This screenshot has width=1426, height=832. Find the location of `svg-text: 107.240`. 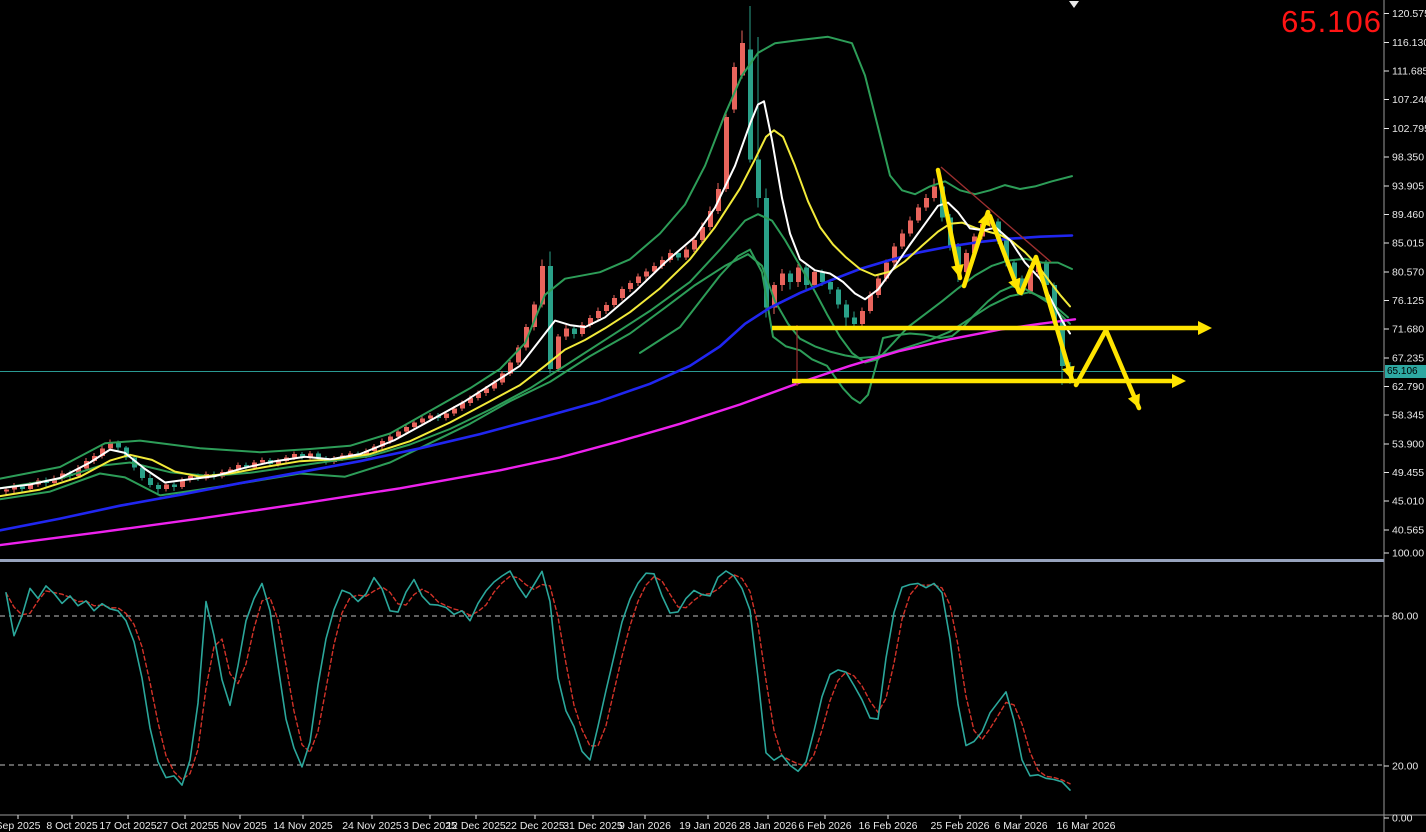

svg-text: 107.240 is located at coordinates (1409, 100).